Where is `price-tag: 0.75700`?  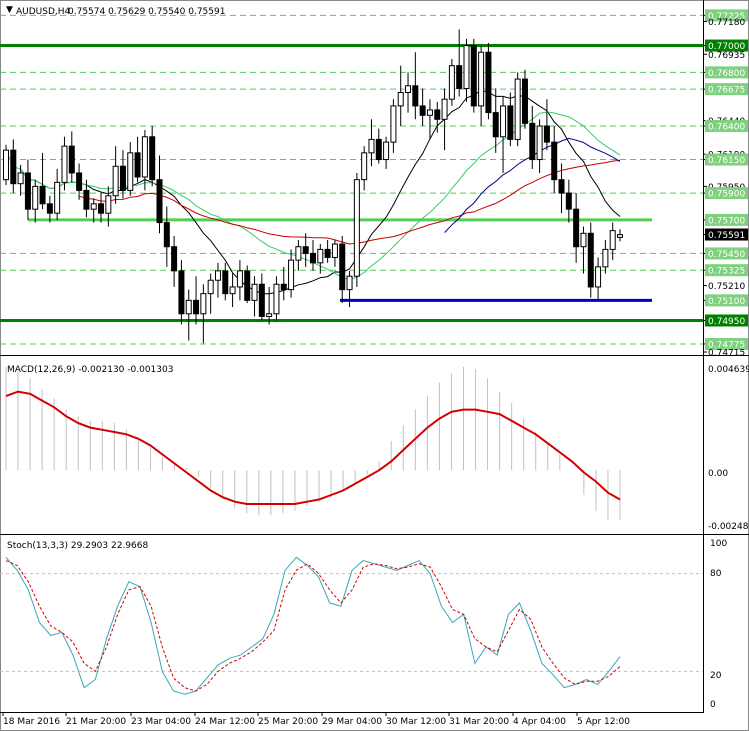
price-tag: 0.75700 is located at coordinates (726, 219).